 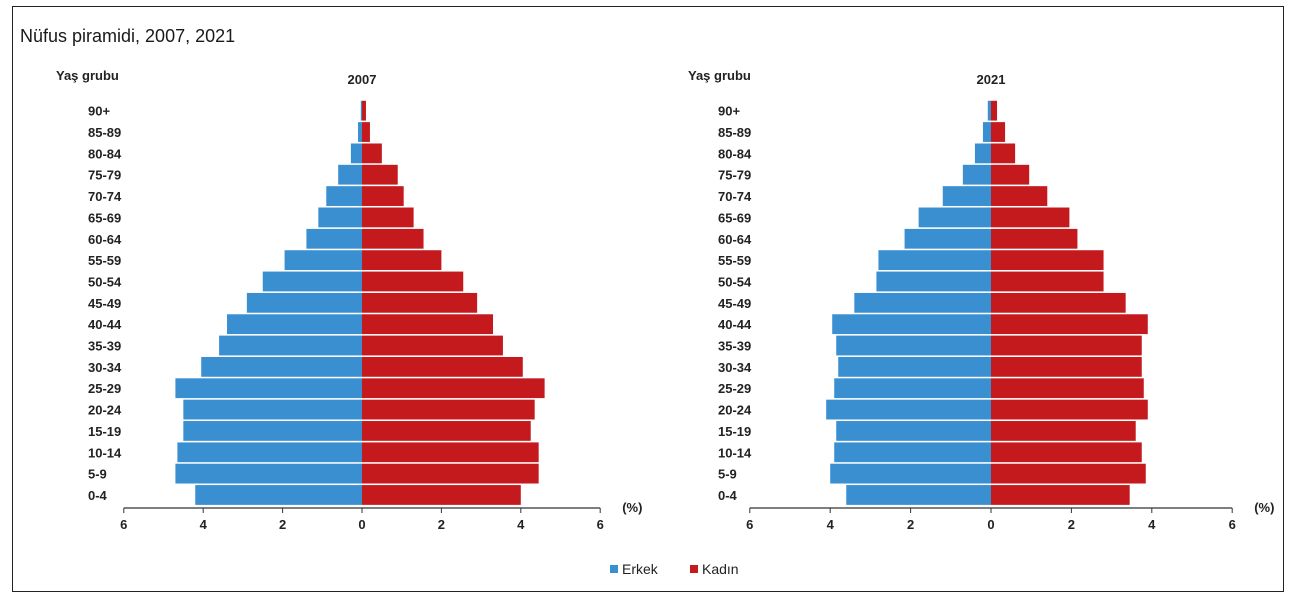 What do you see at coordinates (734, 303) in the screenshot?
I see `age-group-label: 45-49` at bounding box center [734, 303].